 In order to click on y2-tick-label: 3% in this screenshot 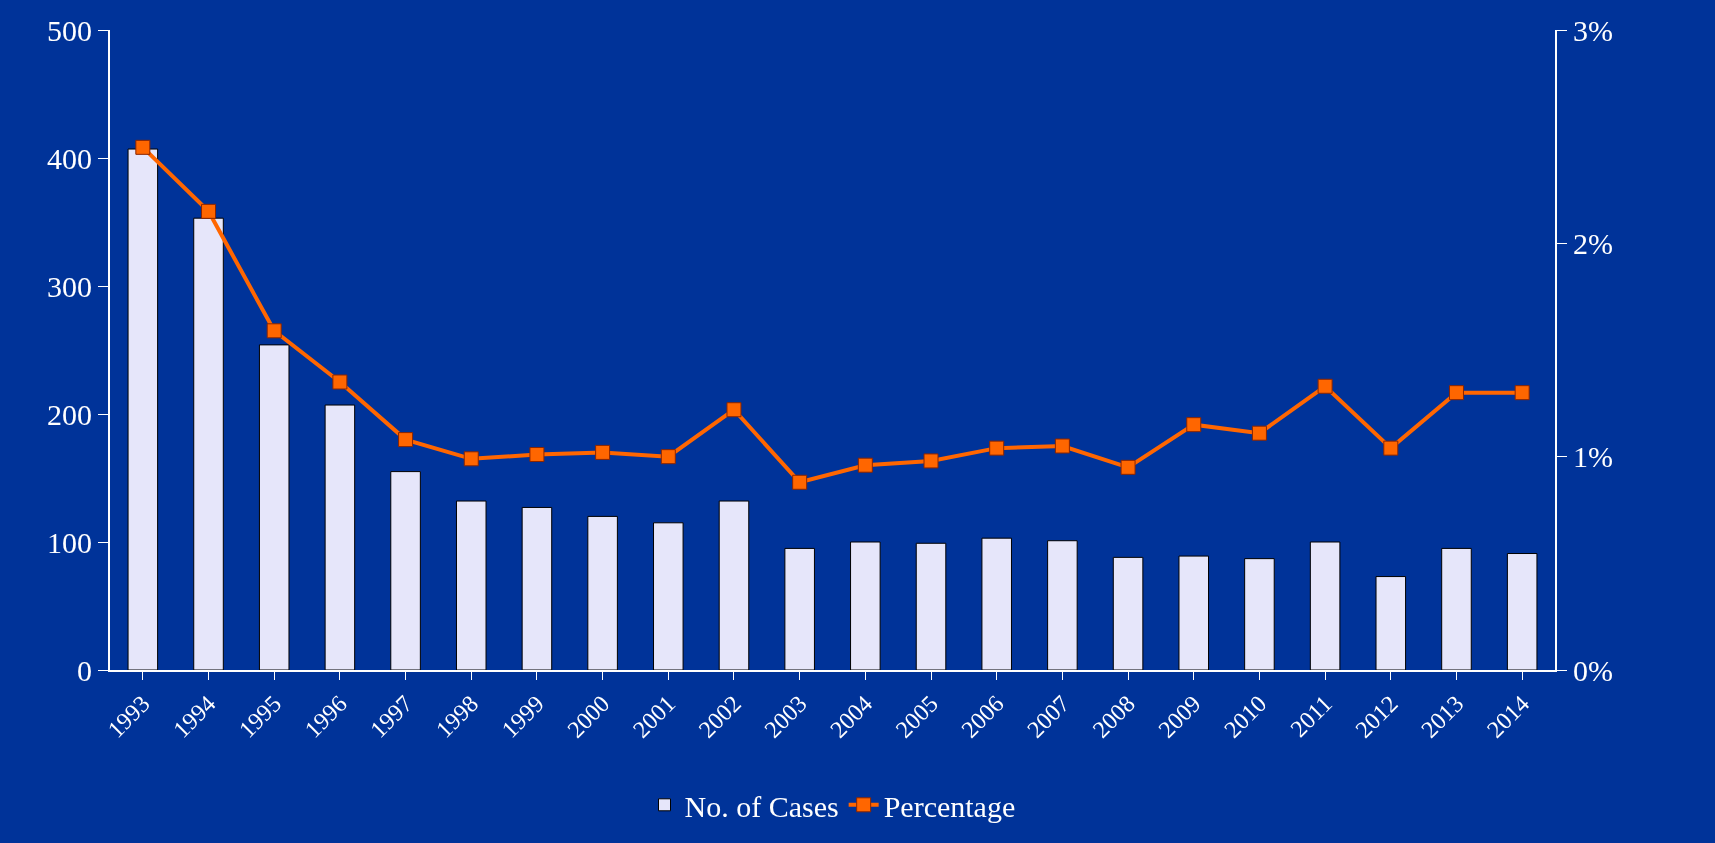, I will do `click(1593, 30)`.